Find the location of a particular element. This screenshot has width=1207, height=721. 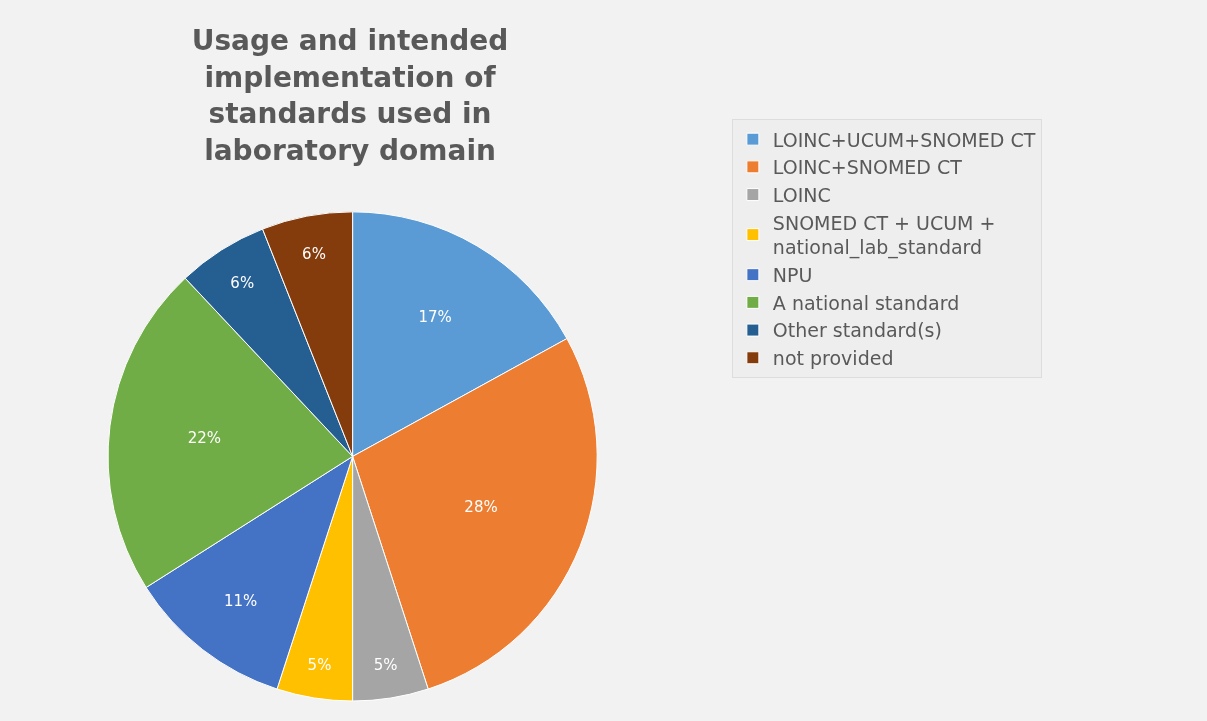

data-label: 17% is located at coordinates (435, 316).